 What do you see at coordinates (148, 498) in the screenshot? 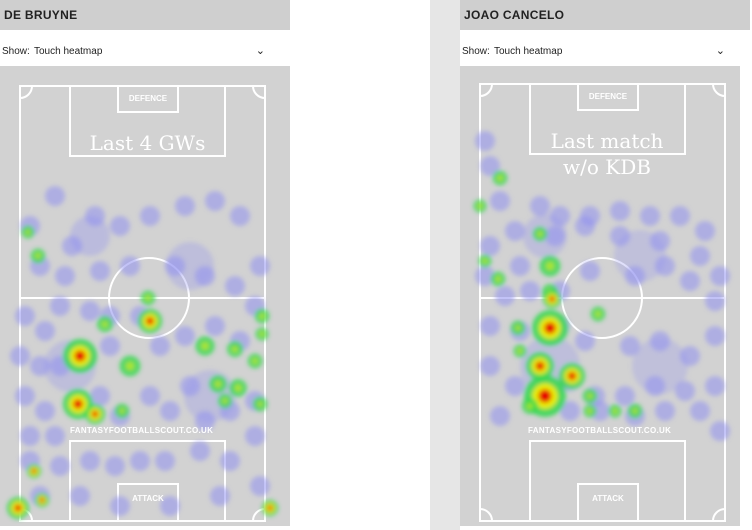
I see `attack-label: ATTACK` at bounding box center [148, 498].